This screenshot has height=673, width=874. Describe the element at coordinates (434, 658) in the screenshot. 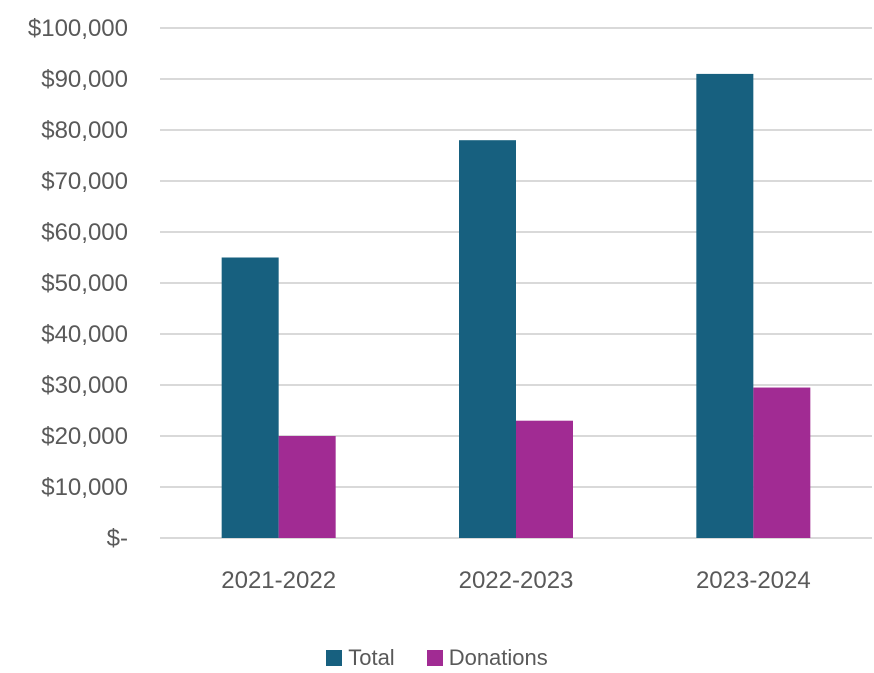

I see `legend-swatch-donations` at that location.